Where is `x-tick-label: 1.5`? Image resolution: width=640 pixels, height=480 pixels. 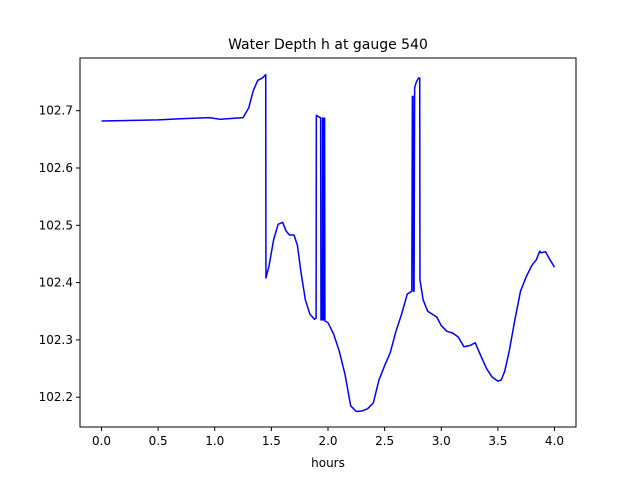 x-tick-label: 1.5 is located at coordinates (271, 441).